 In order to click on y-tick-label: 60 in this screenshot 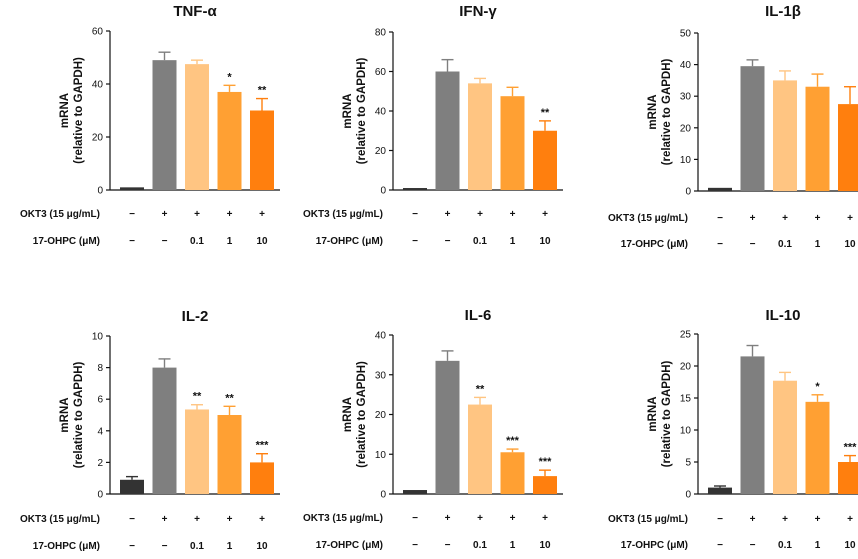, I will do `click(98, 32)`.